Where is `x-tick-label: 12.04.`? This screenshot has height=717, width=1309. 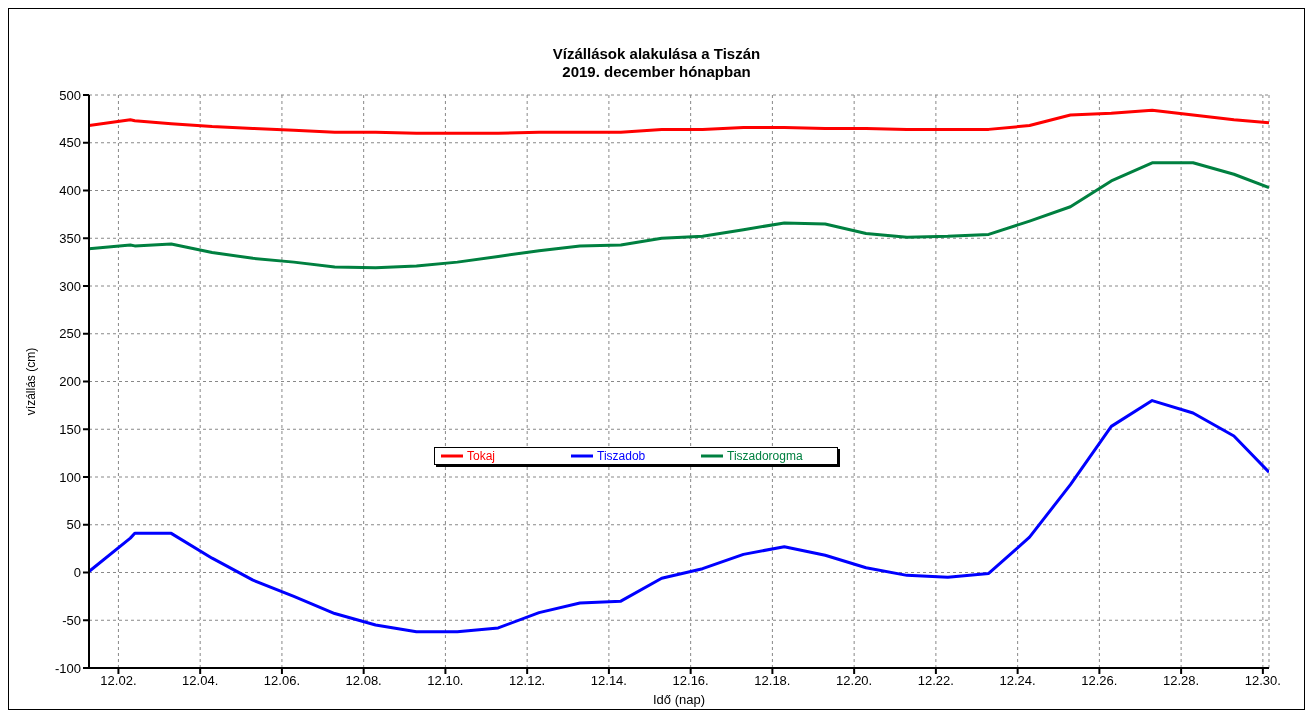
x-tick-label: 12.04. is located at coordinates (200, 681).